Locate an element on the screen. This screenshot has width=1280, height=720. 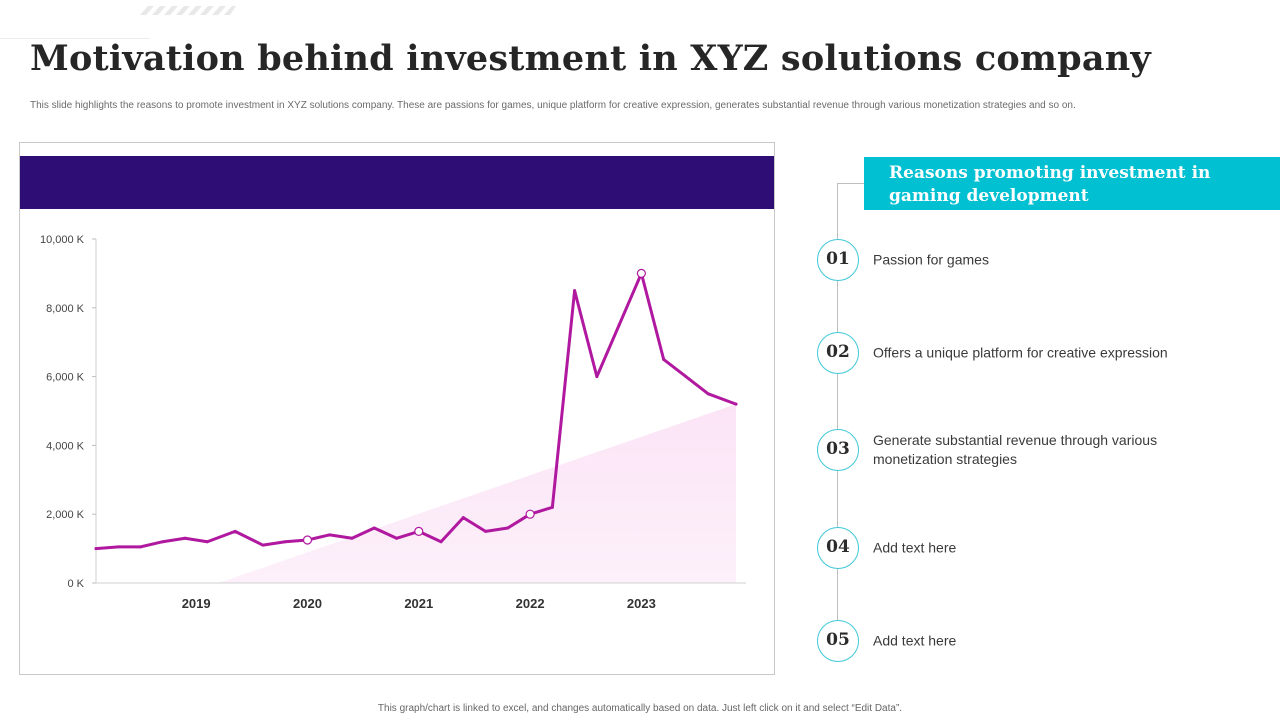
x-tick-label: 2023 is located at coordinates (641, 603).